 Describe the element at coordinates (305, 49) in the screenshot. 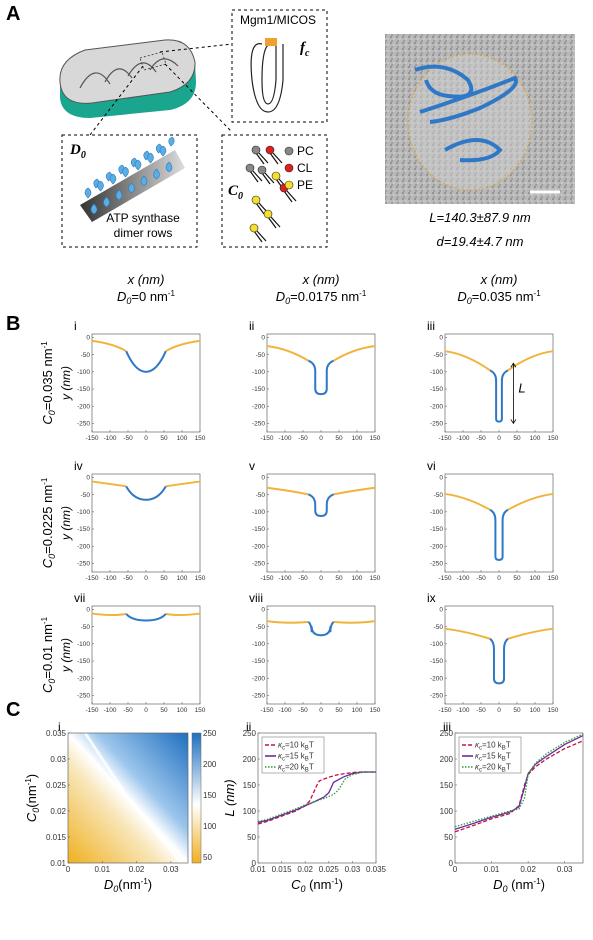

I see `svg-text: fc` at that location.